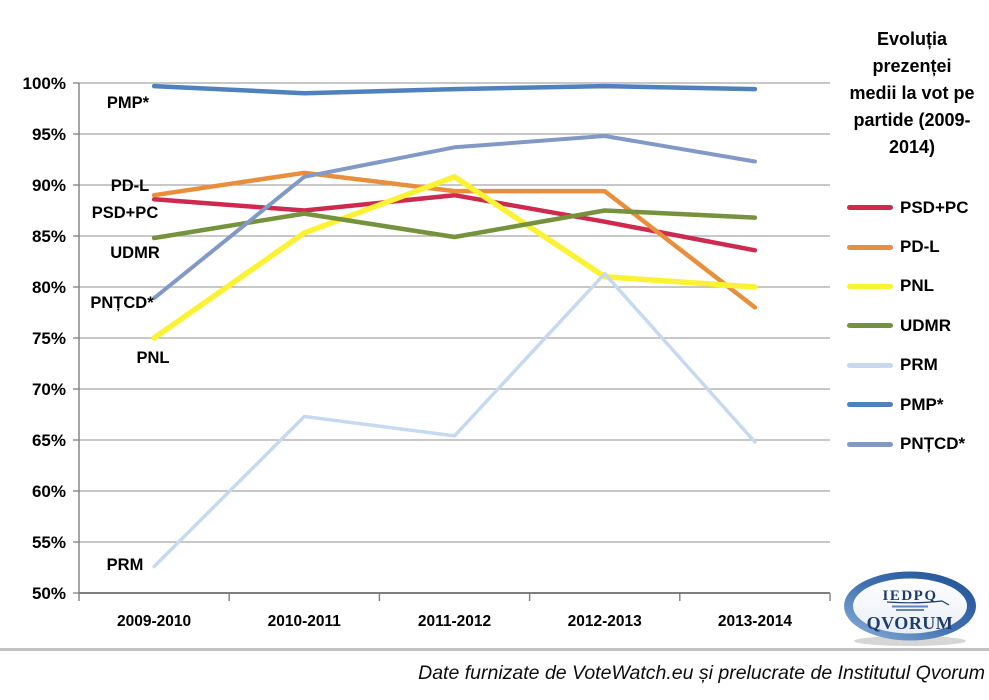 Image resolution: width=989 pixels, height=700 pixels. Describe the element at coordinates (128, 103) in the screenshot. I see `series-inplot-label: PMP*` at that location.